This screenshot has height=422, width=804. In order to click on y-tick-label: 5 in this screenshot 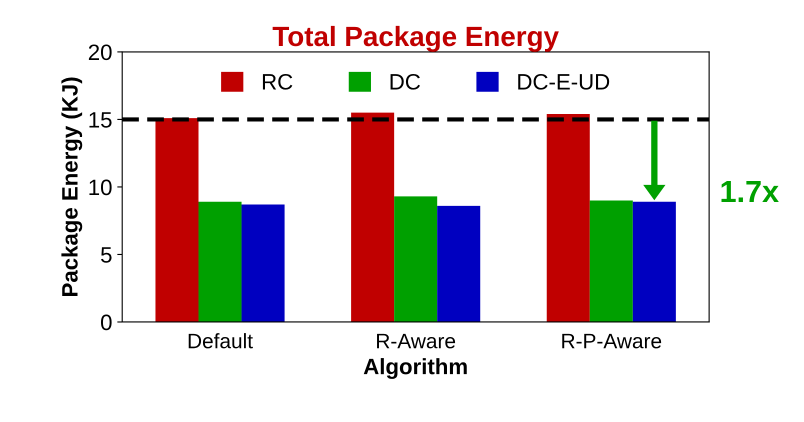, I will do `click(106, 255)`.